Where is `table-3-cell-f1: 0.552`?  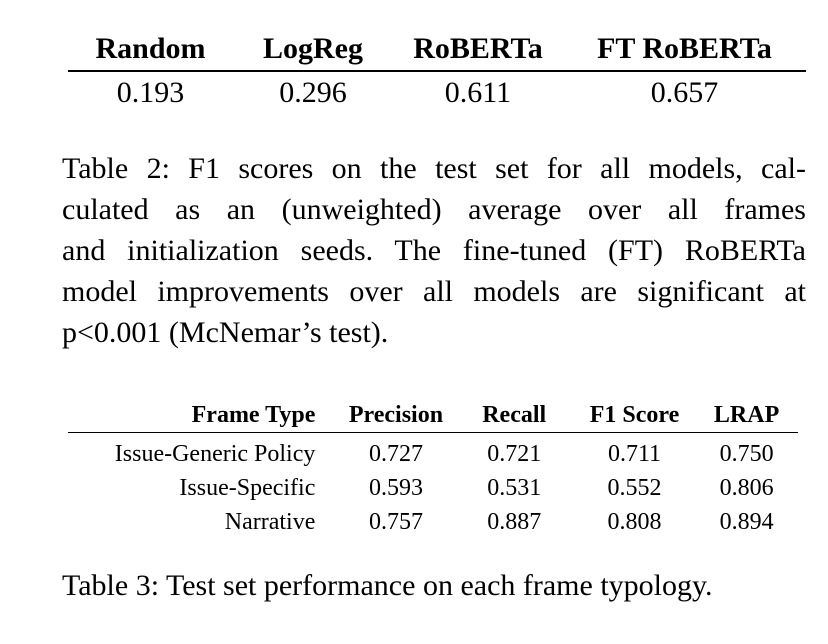 table-3-cell-f1: 0.552 is located at coordinates (634, 487).